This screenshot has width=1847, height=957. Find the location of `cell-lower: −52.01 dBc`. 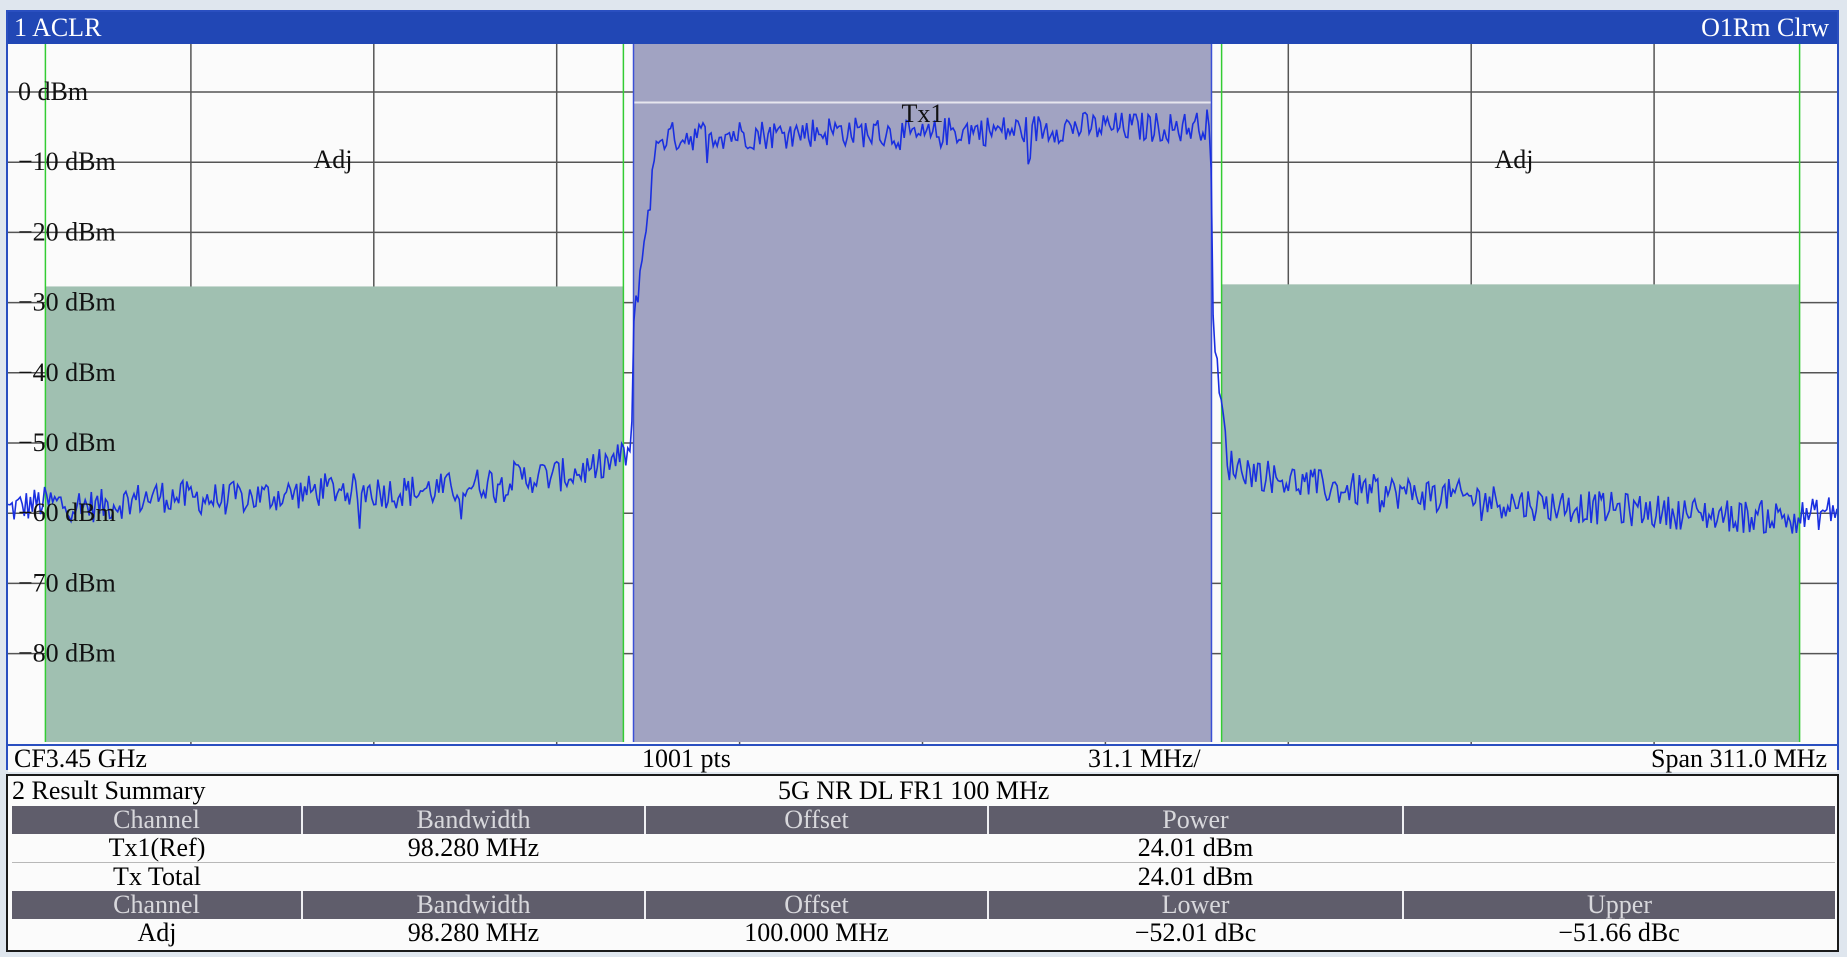

cell-lower: −52.01 dBc is located at coordinates (1195, 933).